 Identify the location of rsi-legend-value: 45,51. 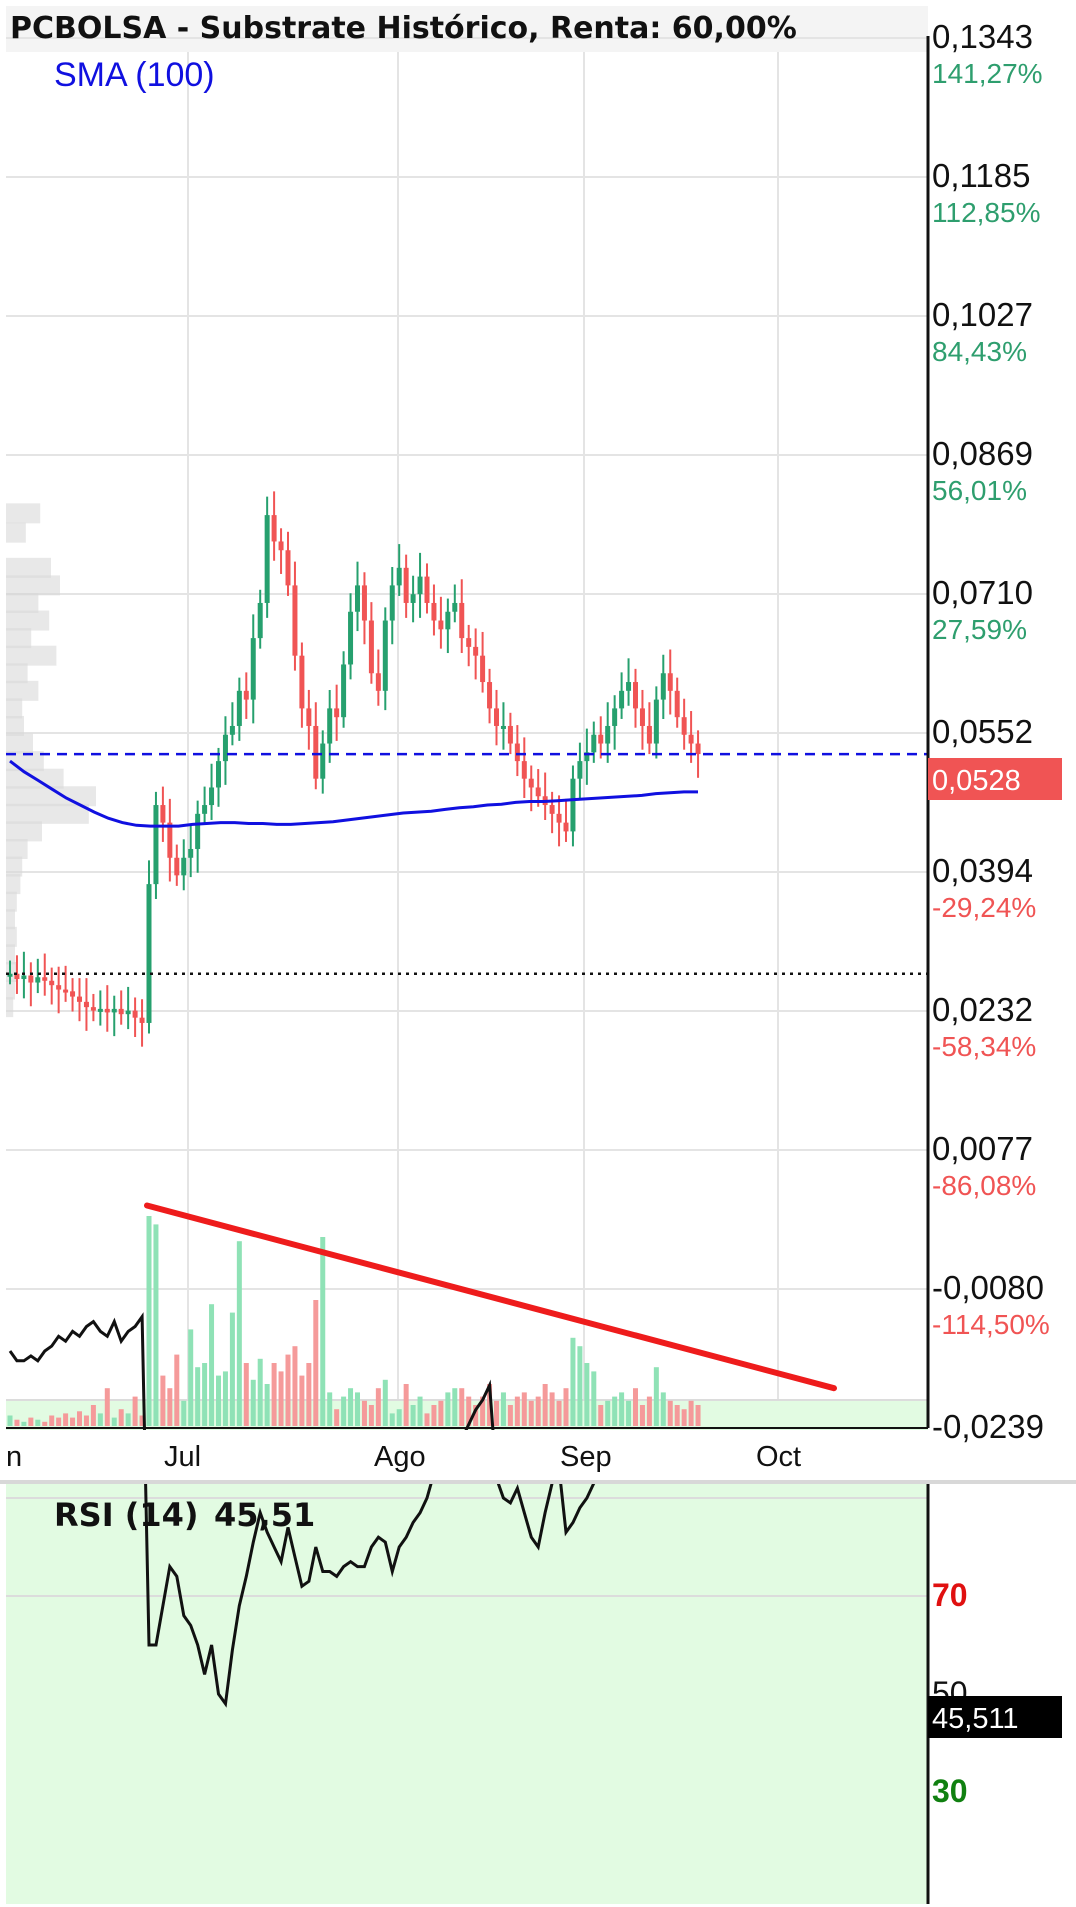
(264, 1515).